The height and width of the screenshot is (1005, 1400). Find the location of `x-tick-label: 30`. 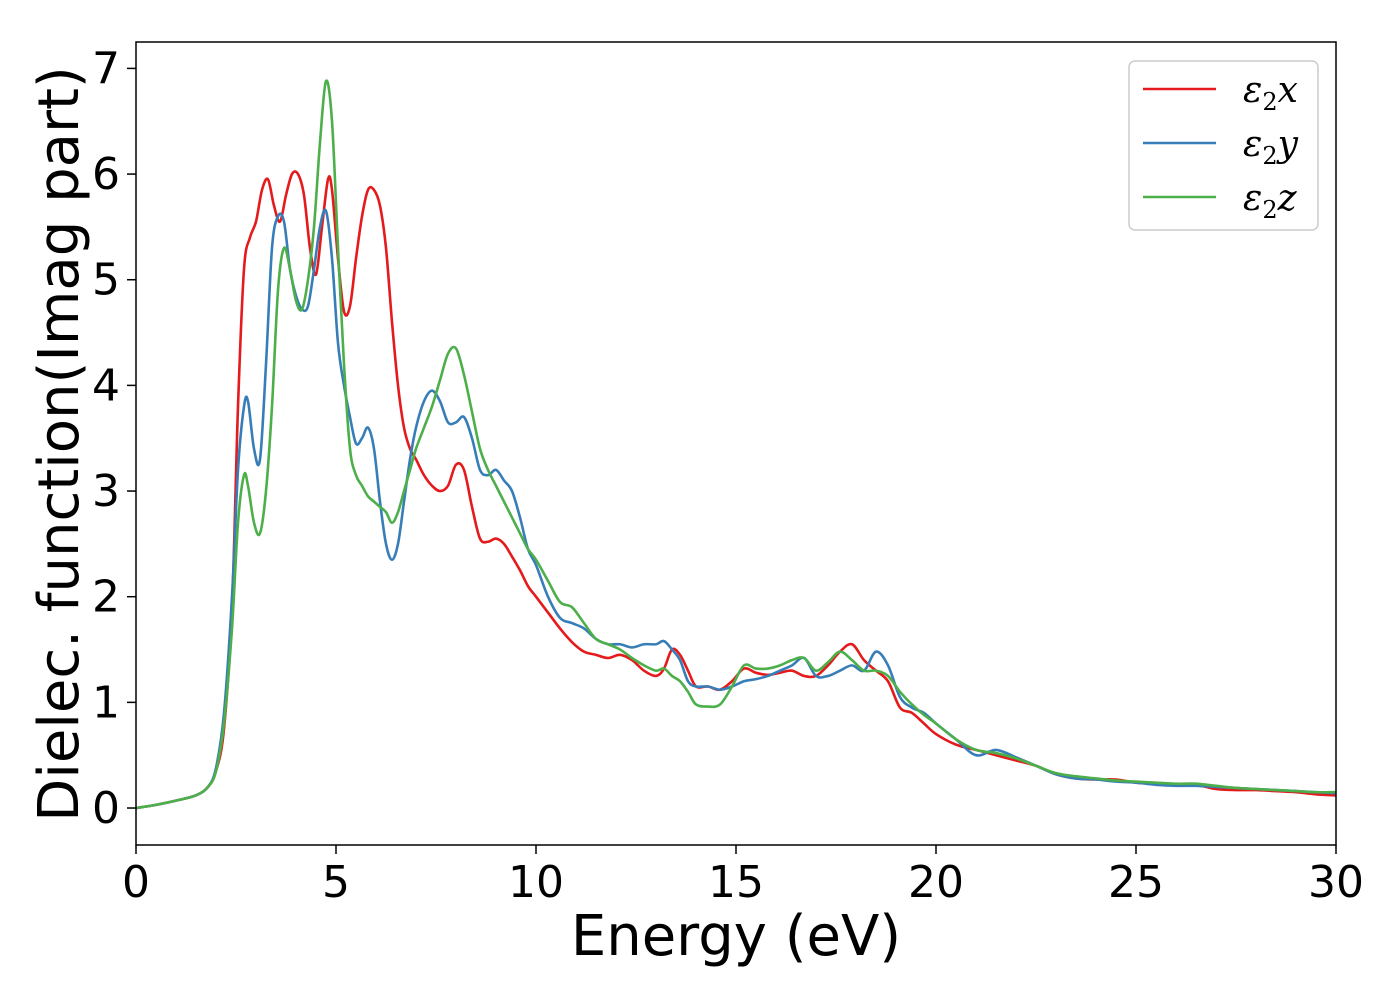

x-tick-label: 30 is located at coordinates (1336, 882).